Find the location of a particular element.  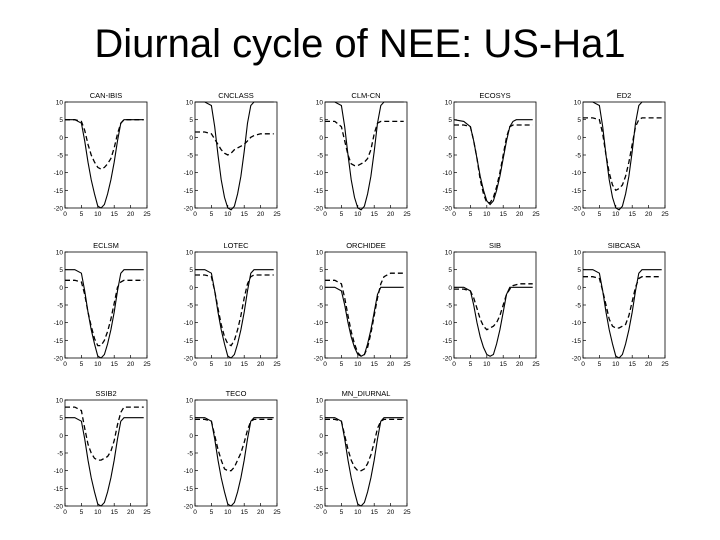

panel-title: CLM-CN is located at coordinates (365, 95).